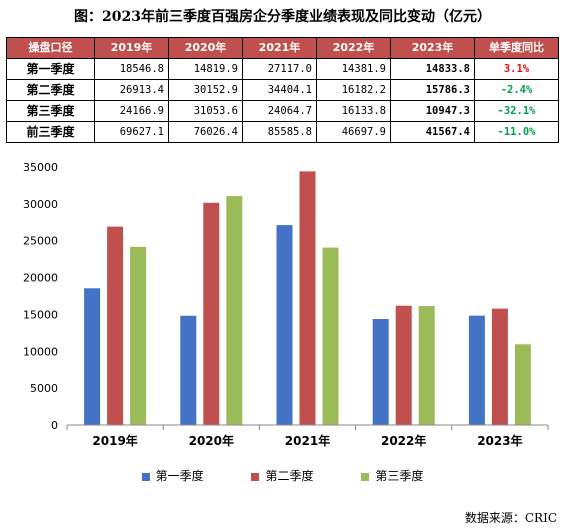 The width and height of the screenshot is (565, 531). Describe the element at coordinates (115, 325) in the screenshot. I see `bar-2019年-第二季度` at that location.